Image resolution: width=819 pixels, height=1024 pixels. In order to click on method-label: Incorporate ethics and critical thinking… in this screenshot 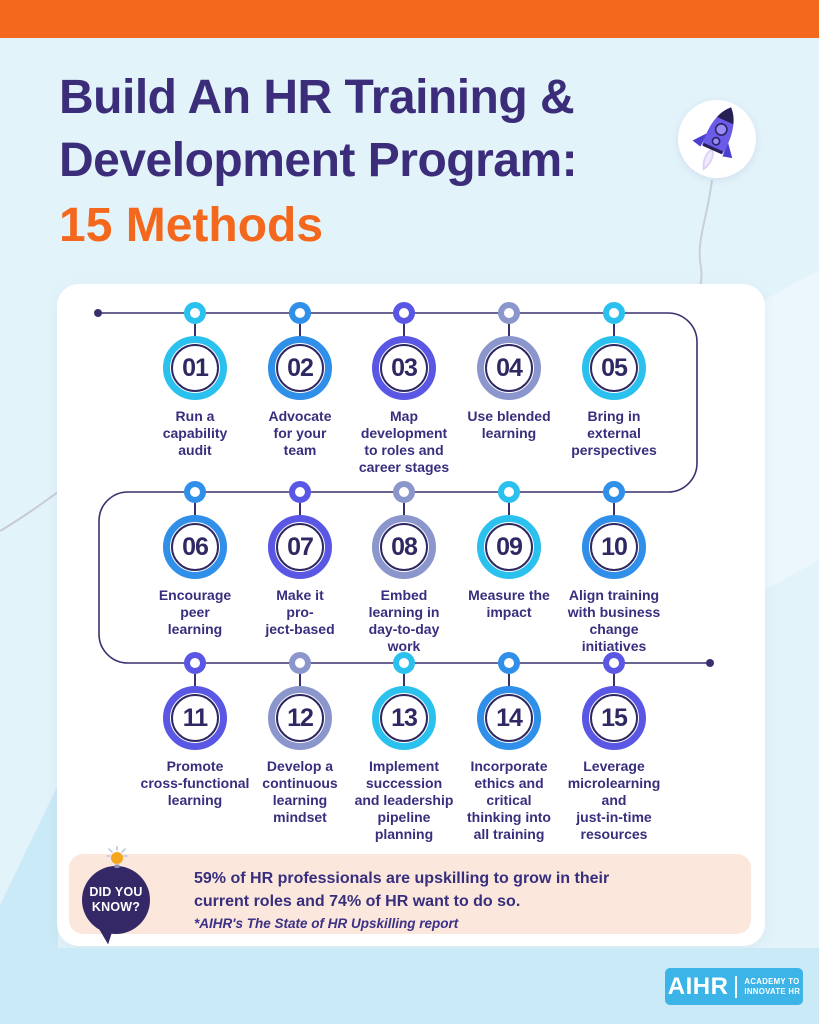, I will do `click(509, 800)`.